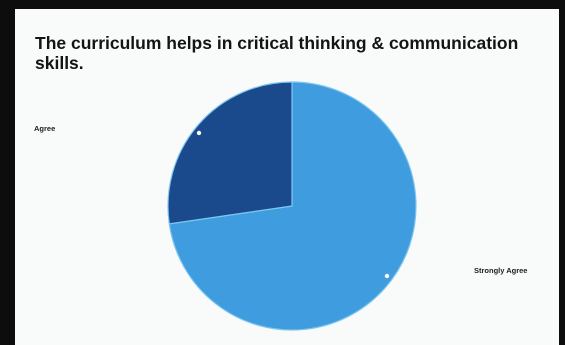  Describe the element at coordinates (562, 172) in the screenshot. I see `right-border` at that location.